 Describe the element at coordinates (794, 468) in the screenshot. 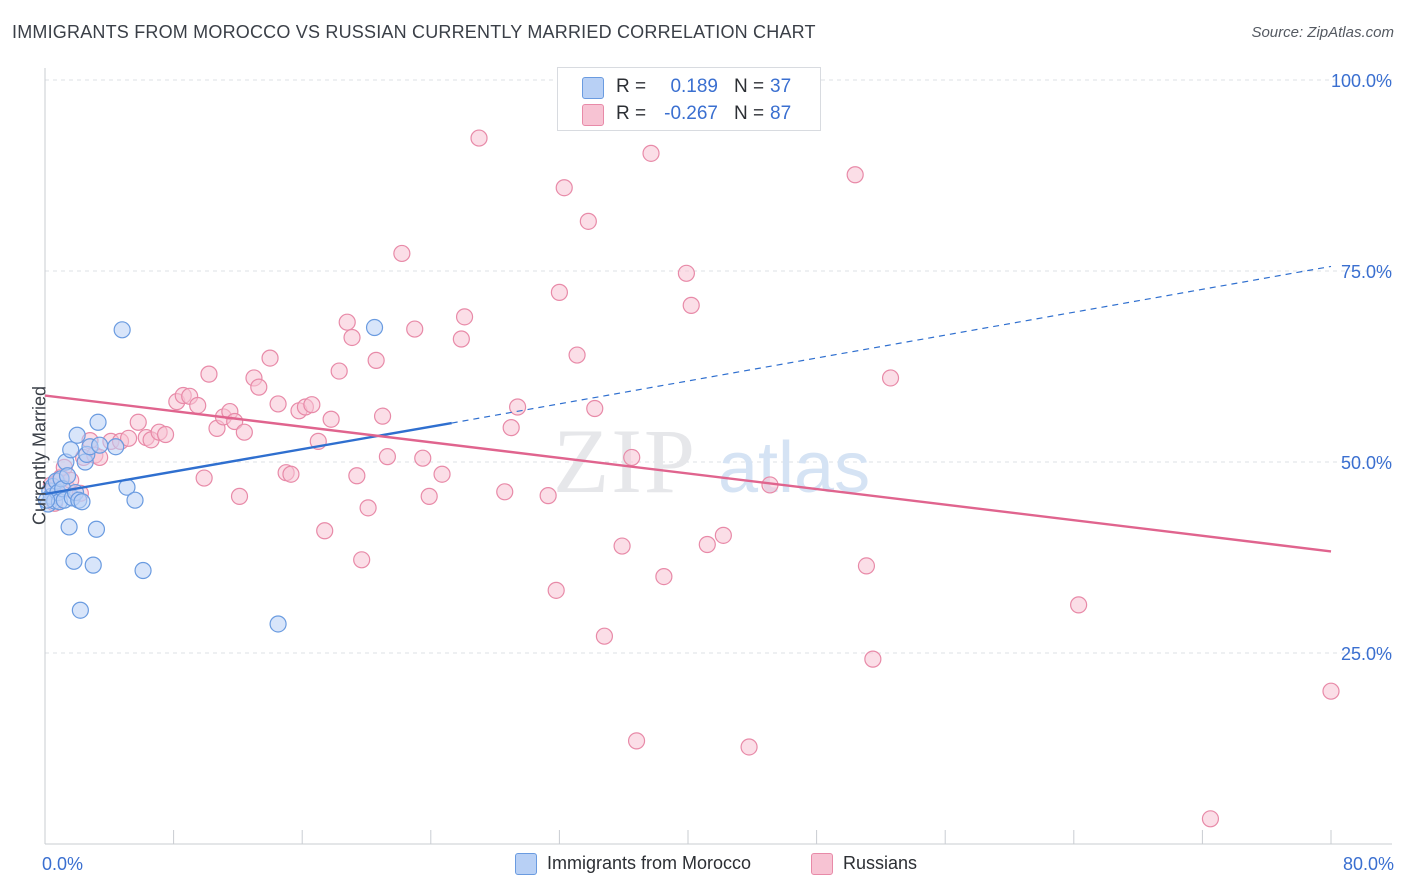

I see `watermark-atlas: atlas` at that location.